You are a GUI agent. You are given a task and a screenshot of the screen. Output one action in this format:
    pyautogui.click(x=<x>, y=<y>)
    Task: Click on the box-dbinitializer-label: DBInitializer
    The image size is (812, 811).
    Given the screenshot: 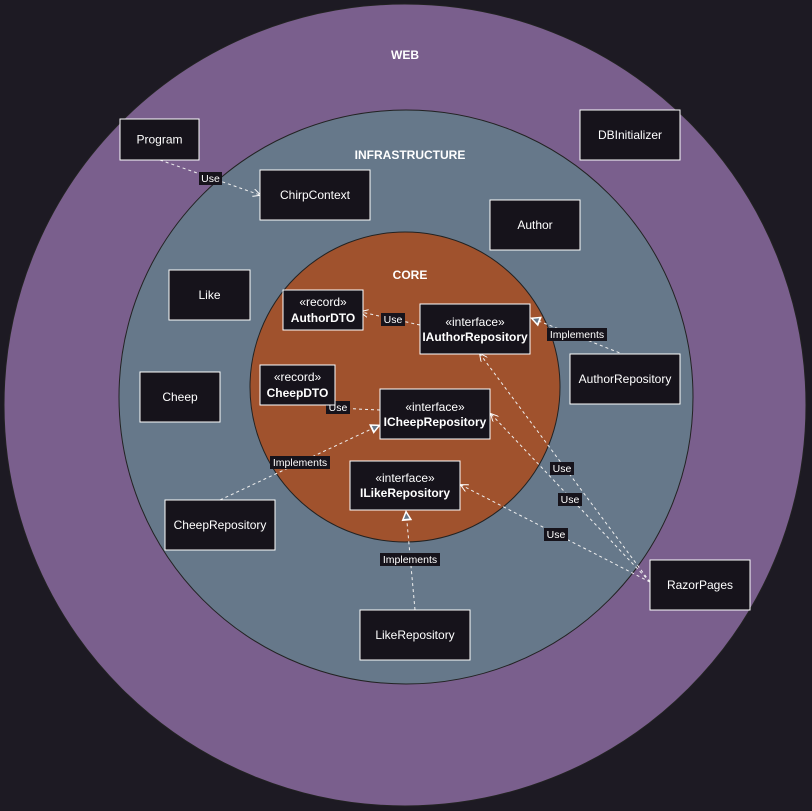 What is the action you would take?
    pyautogui.click(x=630, y=135)
    